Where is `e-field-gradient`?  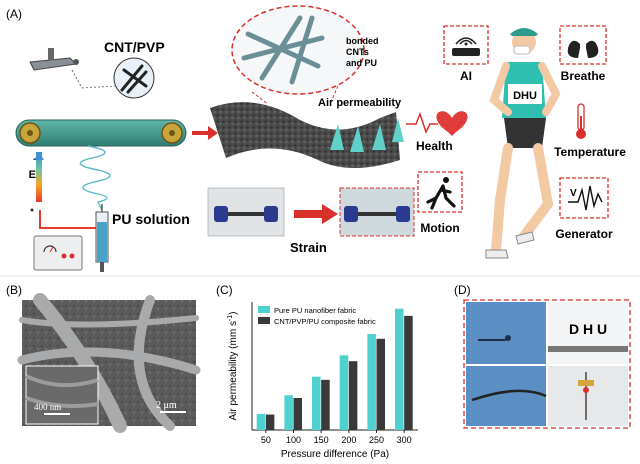 e-field-gradient is located at coordinates (39, 177).